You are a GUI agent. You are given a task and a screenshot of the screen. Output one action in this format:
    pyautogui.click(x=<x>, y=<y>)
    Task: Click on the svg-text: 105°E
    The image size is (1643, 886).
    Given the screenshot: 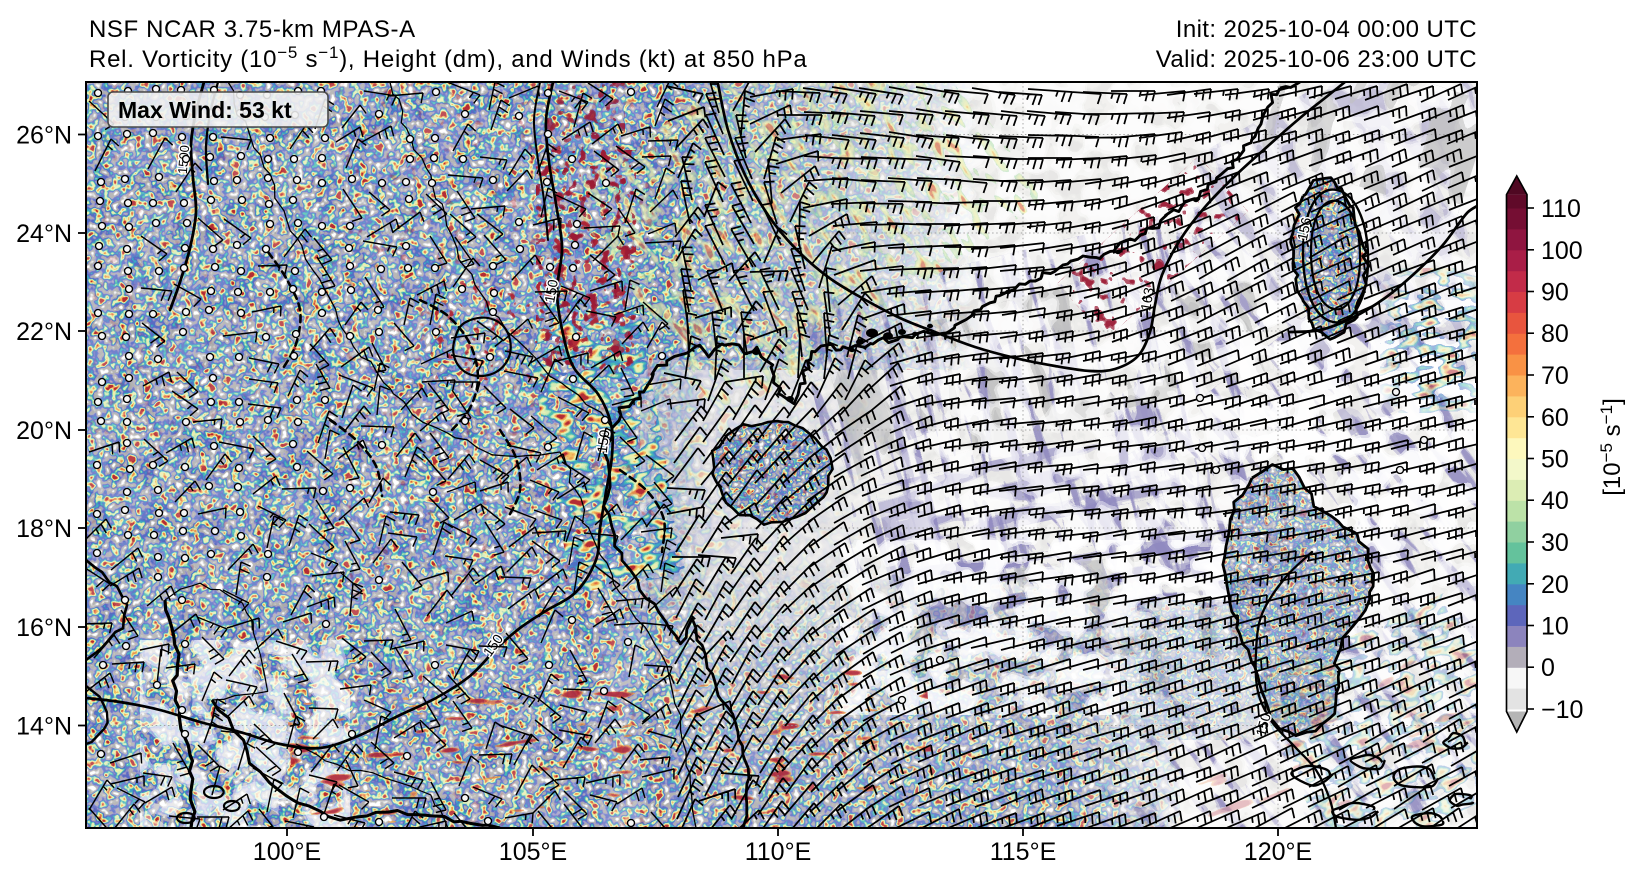 What is the action you would take?
    pyautogui.click(x=533, y=852)
    